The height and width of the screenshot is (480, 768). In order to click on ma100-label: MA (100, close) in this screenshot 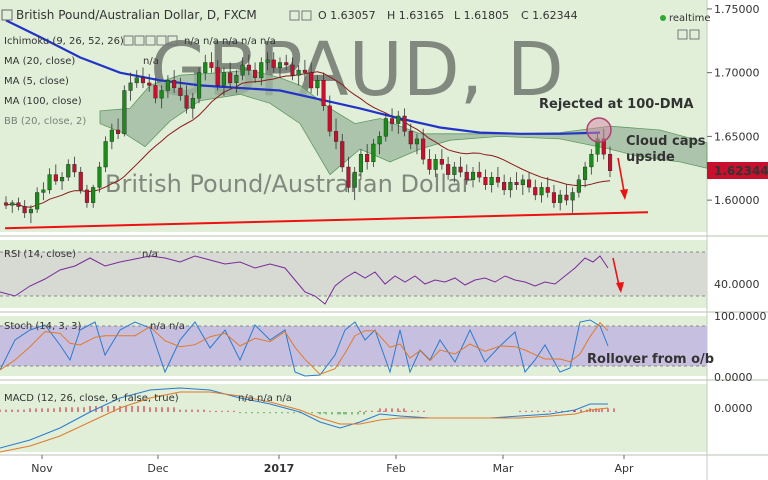, I will do `click(43, 101)`.